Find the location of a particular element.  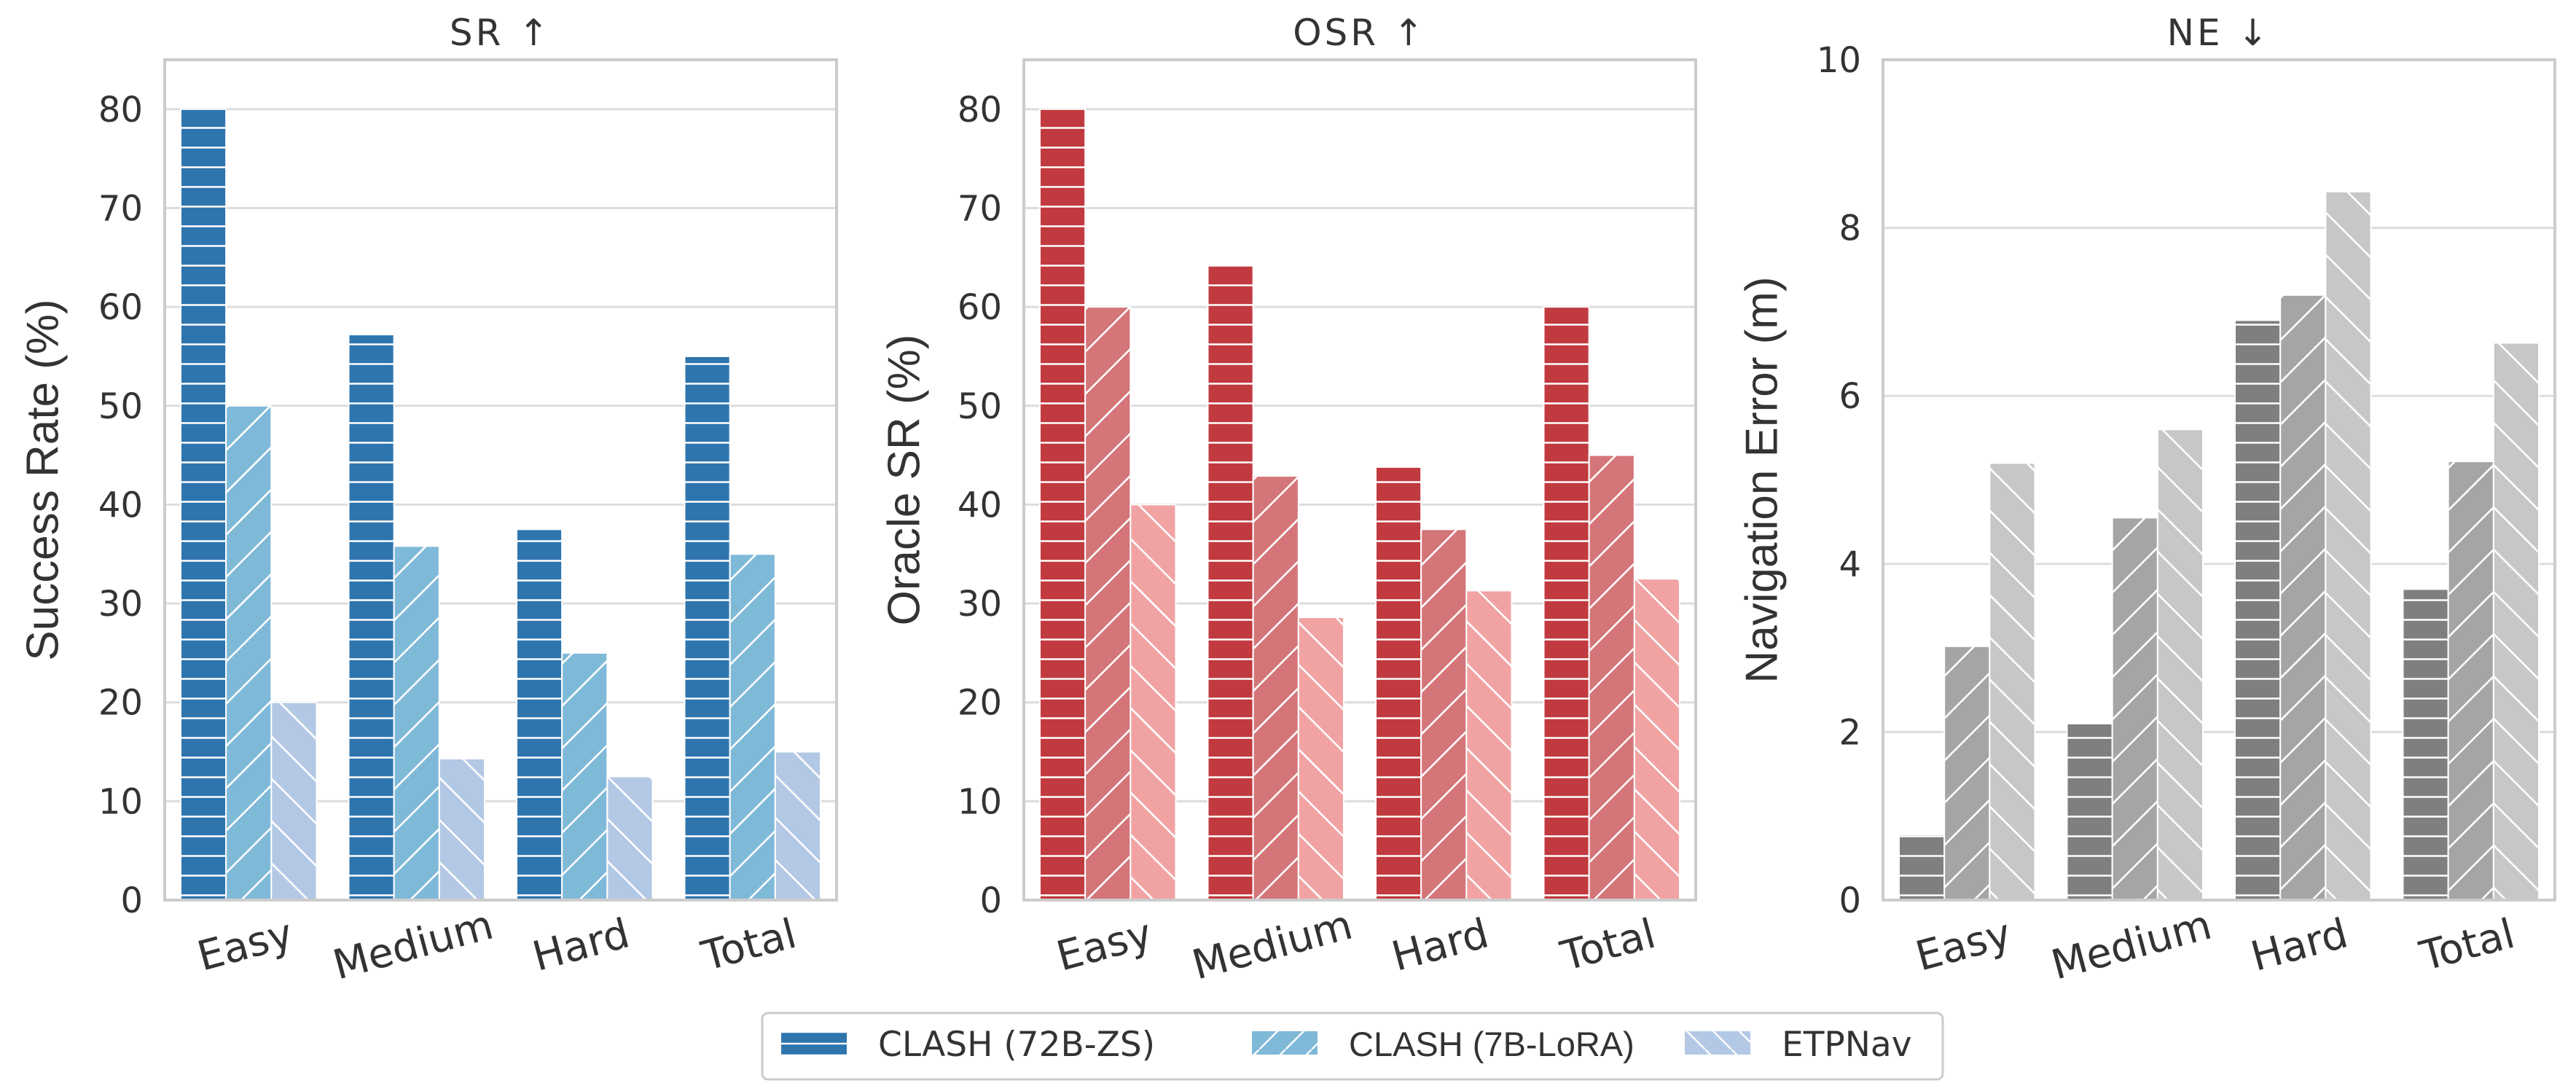

ne-xtick-label-easy: Easy is located at coordinates (1963, 945).